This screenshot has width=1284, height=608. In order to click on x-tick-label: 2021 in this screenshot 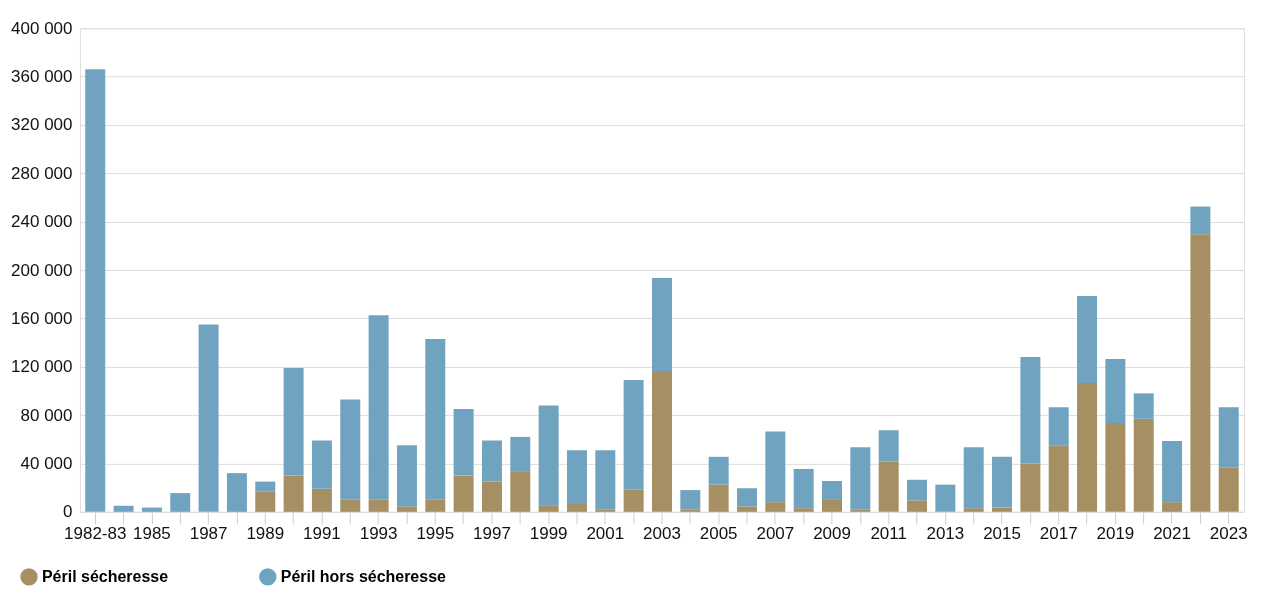, I will do `click(1172, 534)`.